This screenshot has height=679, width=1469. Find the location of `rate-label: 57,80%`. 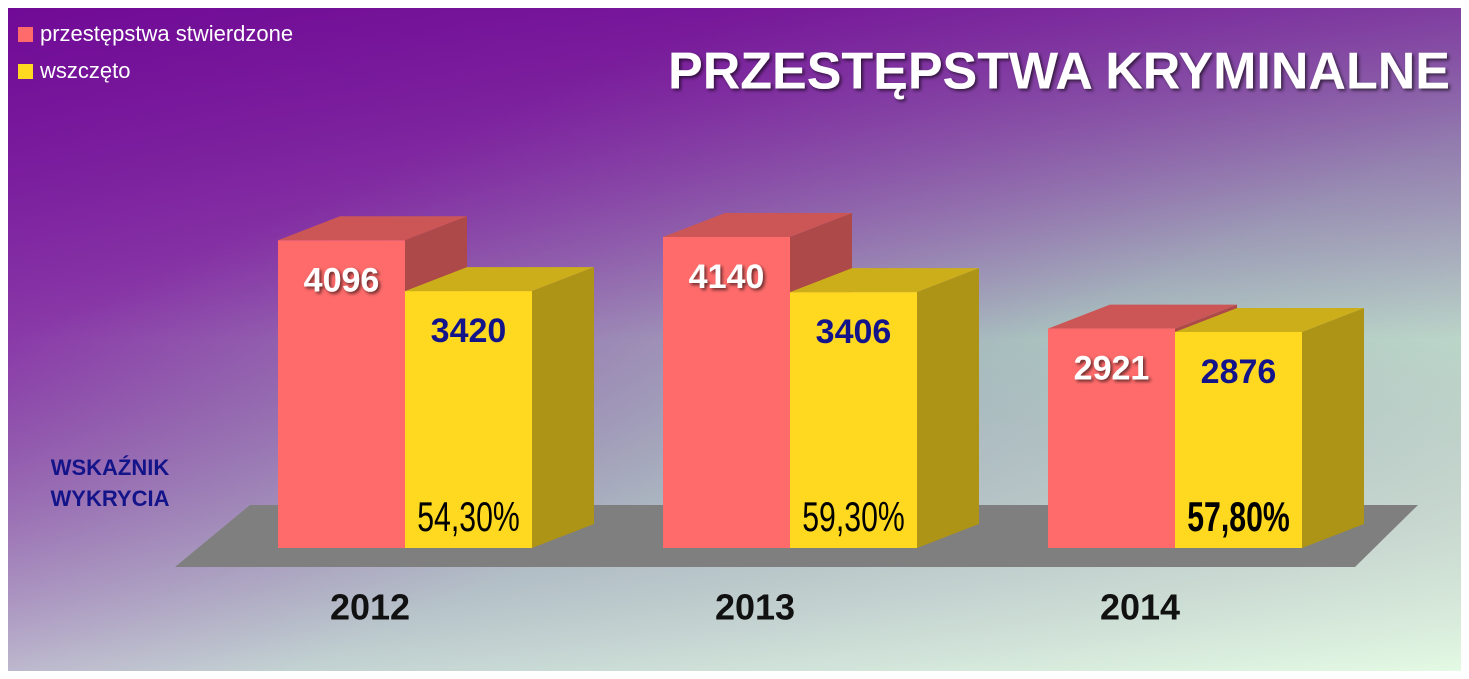

rate-label: 57,80% is located at coordinates (1238, 516).